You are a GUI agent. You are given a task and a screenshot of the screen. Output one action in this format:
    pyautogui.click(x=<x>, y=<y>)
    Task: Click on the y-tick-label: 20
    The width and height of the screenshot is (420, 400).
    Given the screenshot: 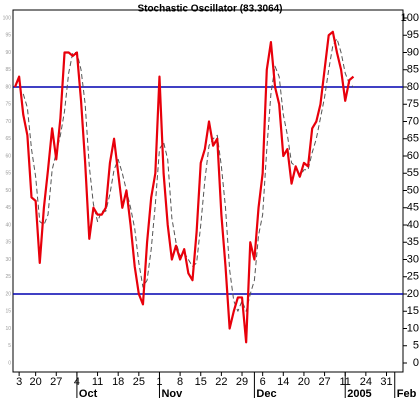 What is the action you would take?
    pyautogui.click(x=413, y=294)
    